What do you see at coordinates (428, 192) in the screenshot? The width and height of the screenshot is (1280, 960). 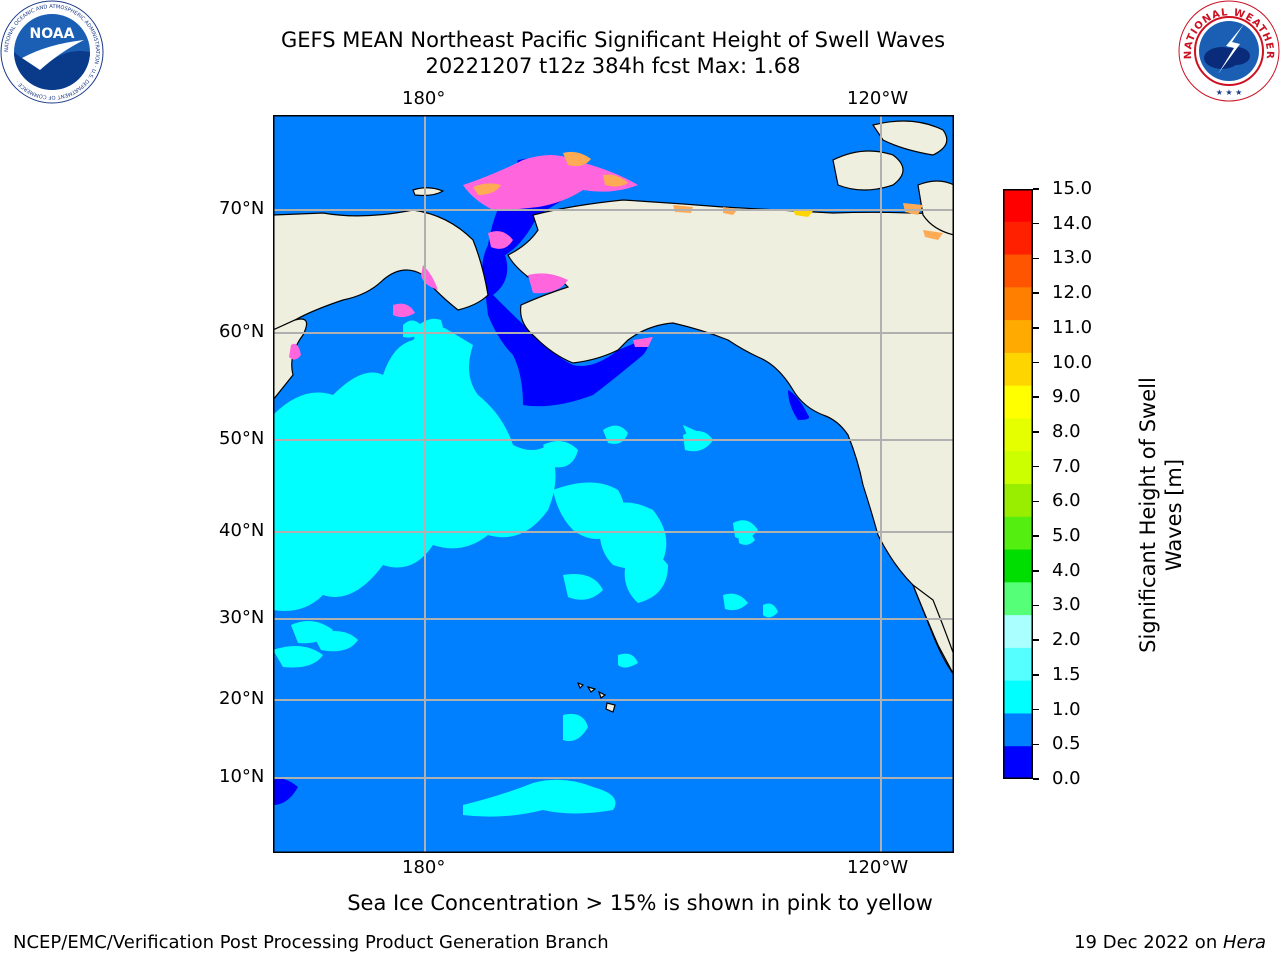 I see `land-wrangel` at bounding box center [428, 192].